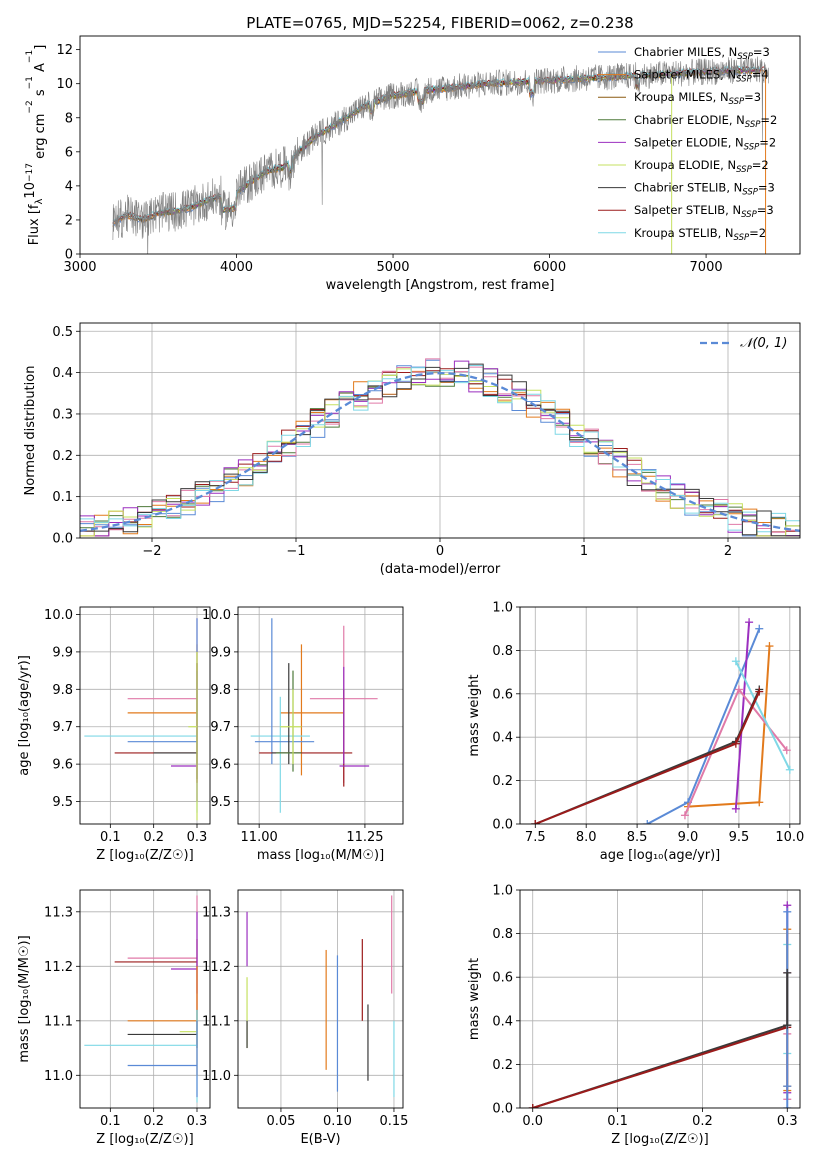 The height and width of the screenshot is (1170, 819). I want to click on legend-entry: Chabrier ELODIE, NSSP=2, so click(705, 121).